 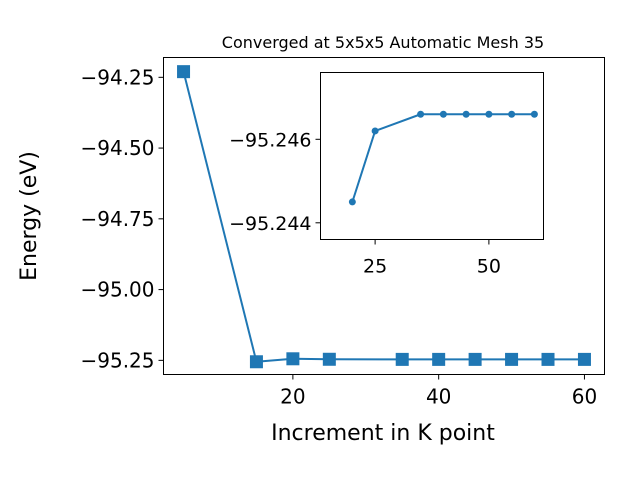 What do you see at coordinates (117, 290) in the screenshot?
I see `main-y-tick-label: −95.00` at bounding box center [117, 290].